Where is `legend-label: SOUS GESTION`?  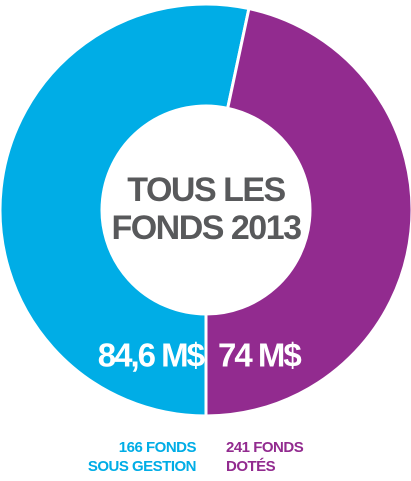 legend-label: SOUS GESTION is located at coordinates (142, 466).